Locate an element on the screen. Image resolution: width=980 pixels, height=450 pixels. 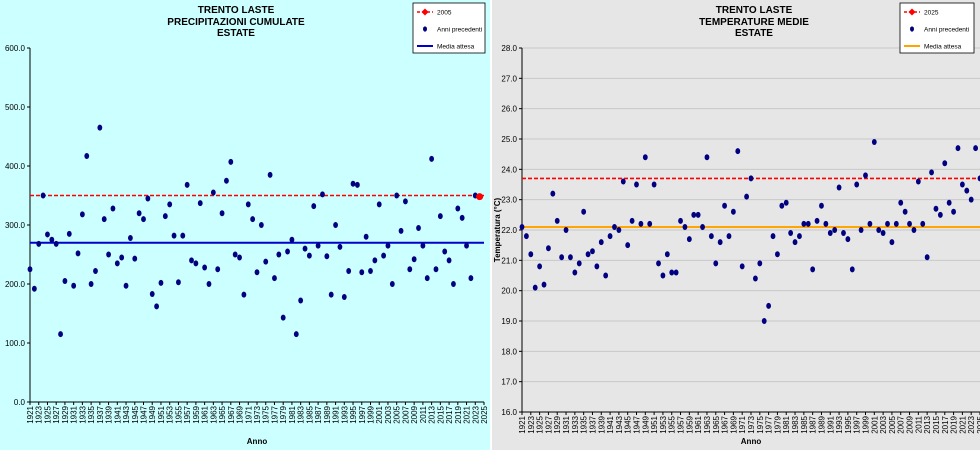
x-tick-label: 1933 is located at coordinates (82, 414).